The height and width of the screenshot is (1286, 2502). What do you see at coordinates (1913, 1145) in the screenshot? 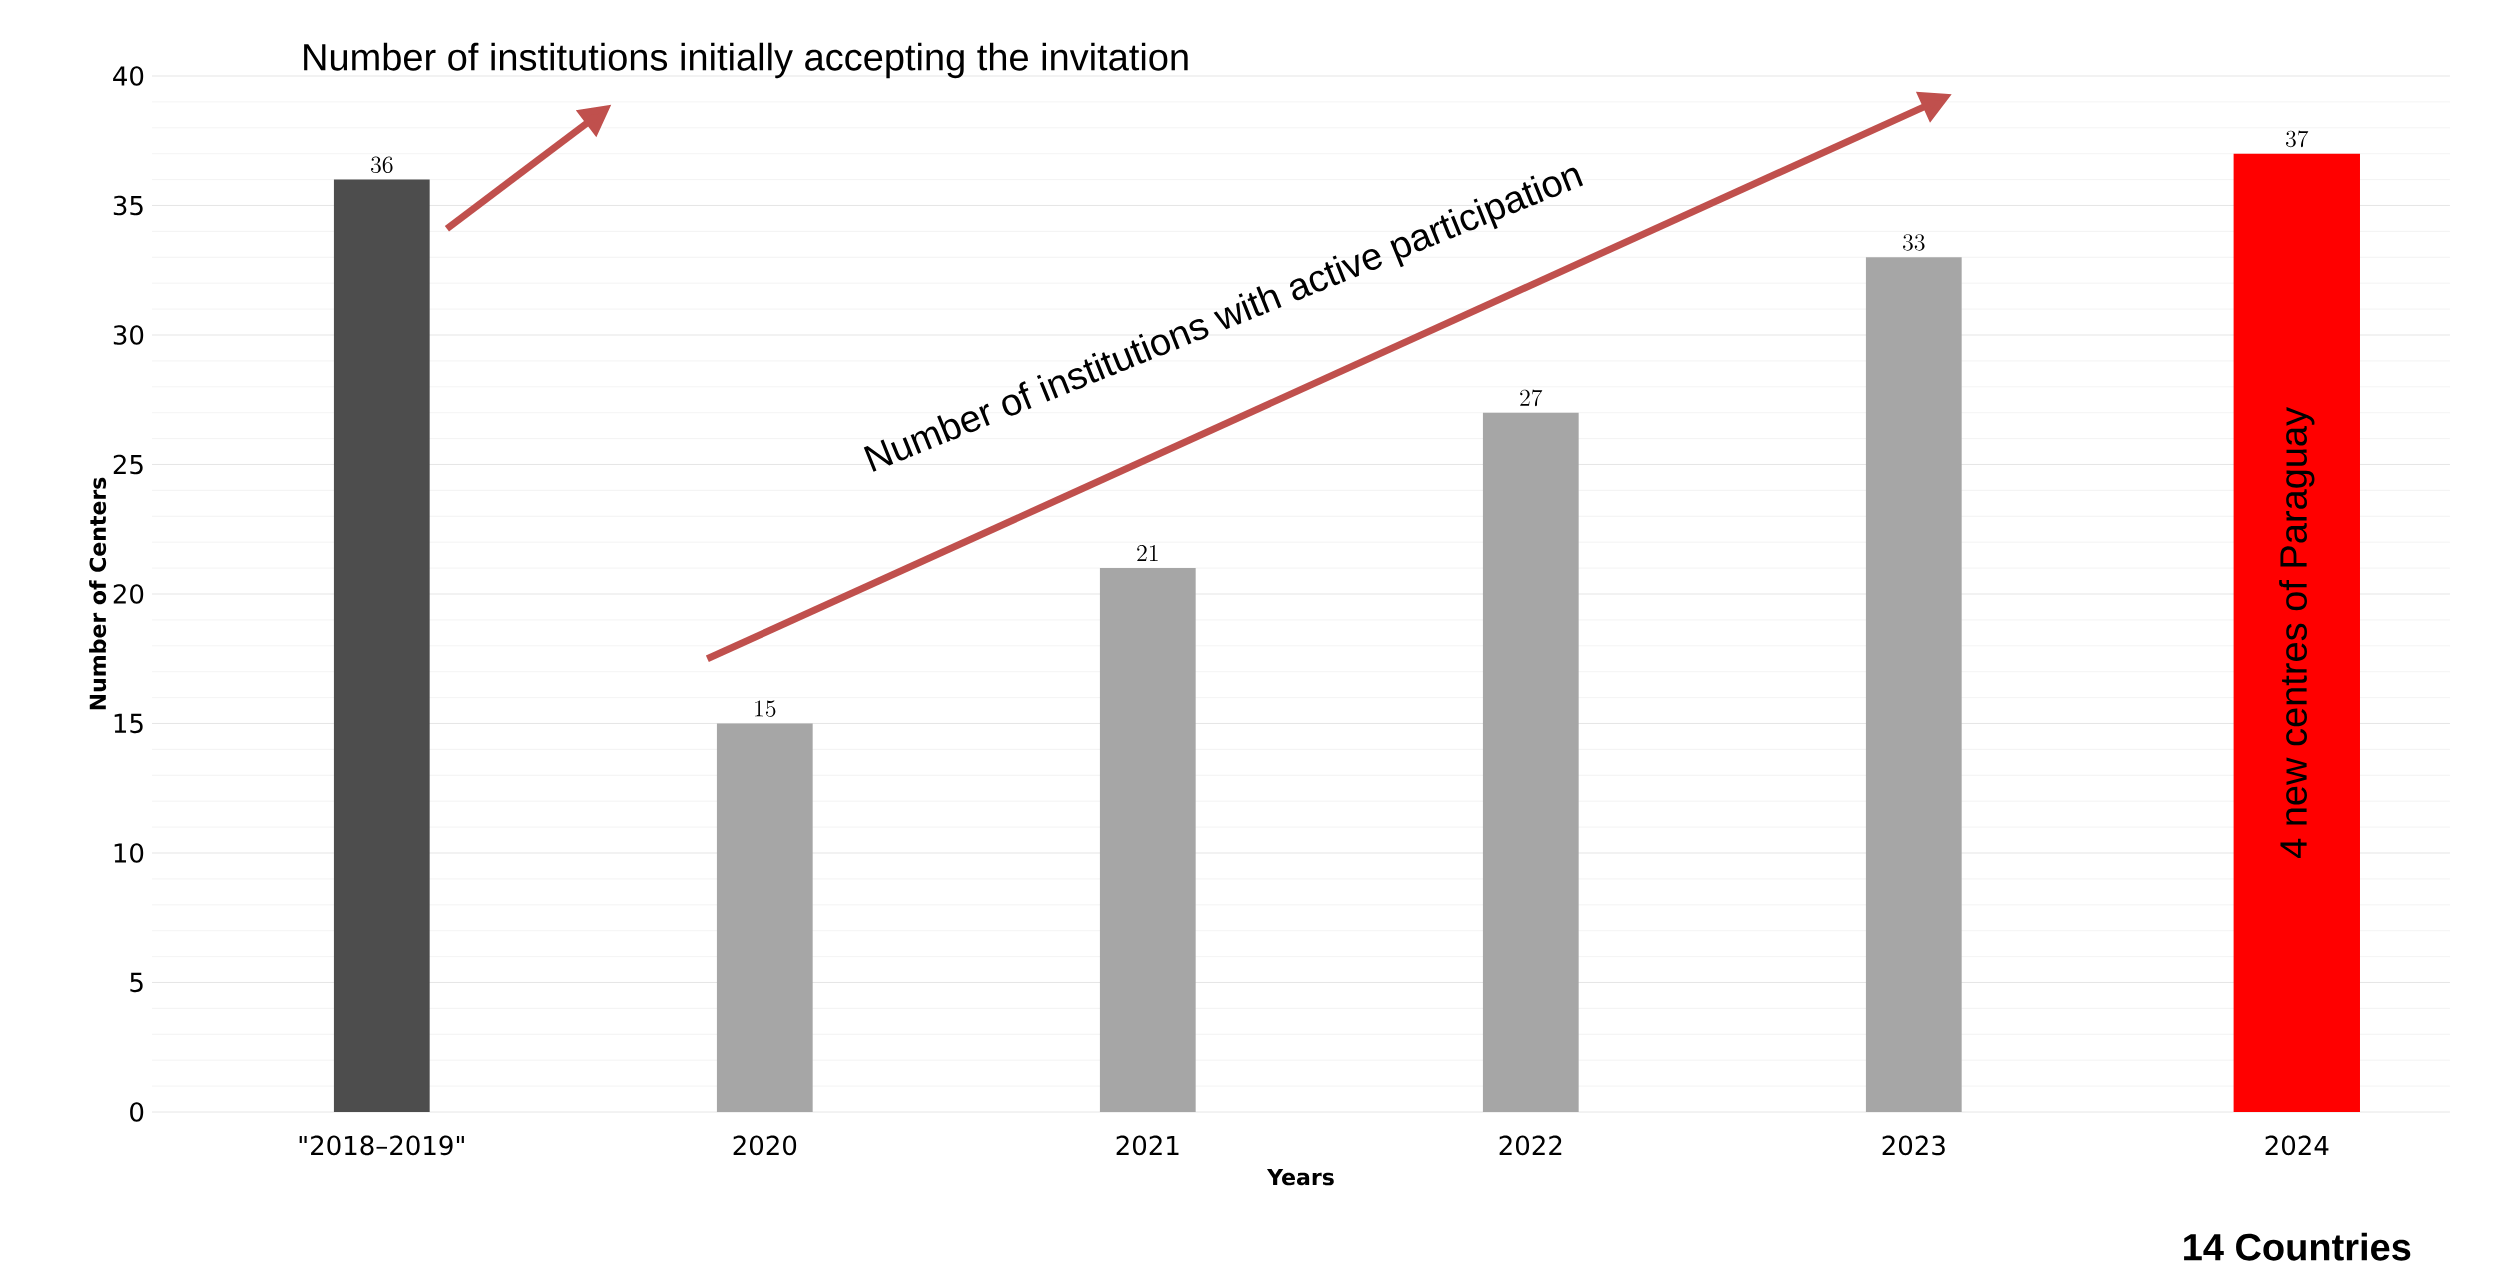
I see `x-tick-label: 2023` at bounding box center [1913, 1145].